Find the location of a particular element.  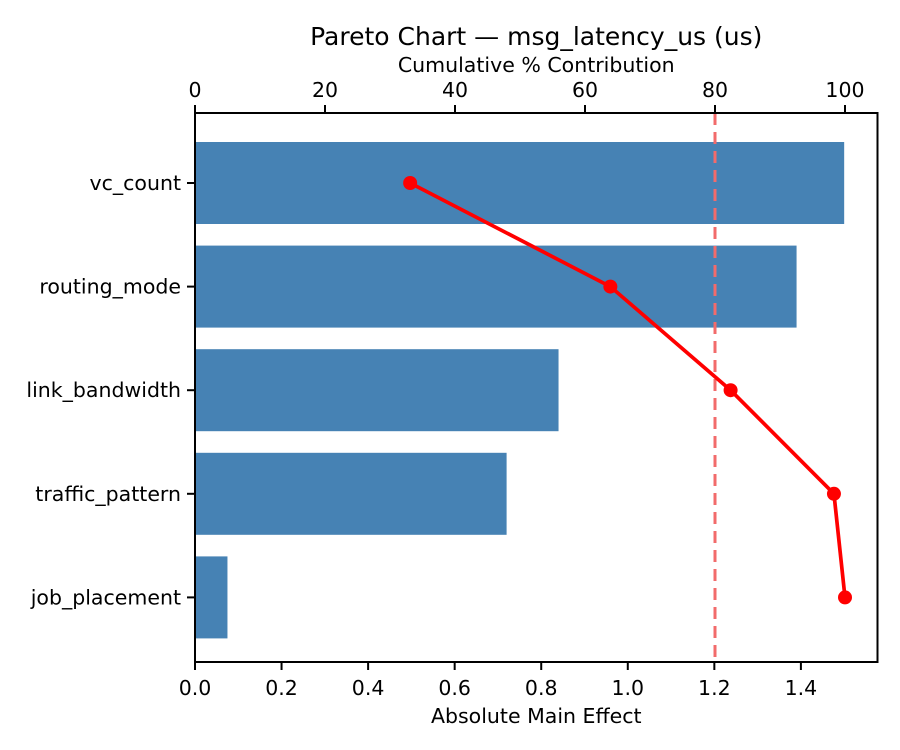

cumulative-point-job_placement is located at coordinates (845, 597).